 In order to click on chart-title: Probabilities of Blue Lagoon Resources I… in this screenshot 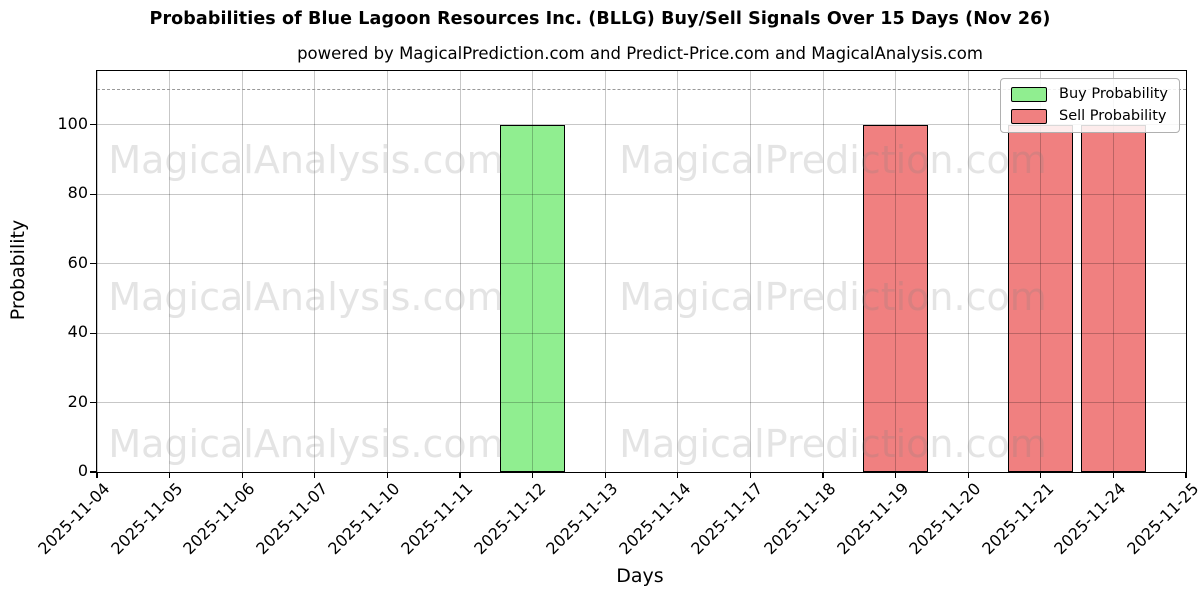, I will do `click(600, 19)`.